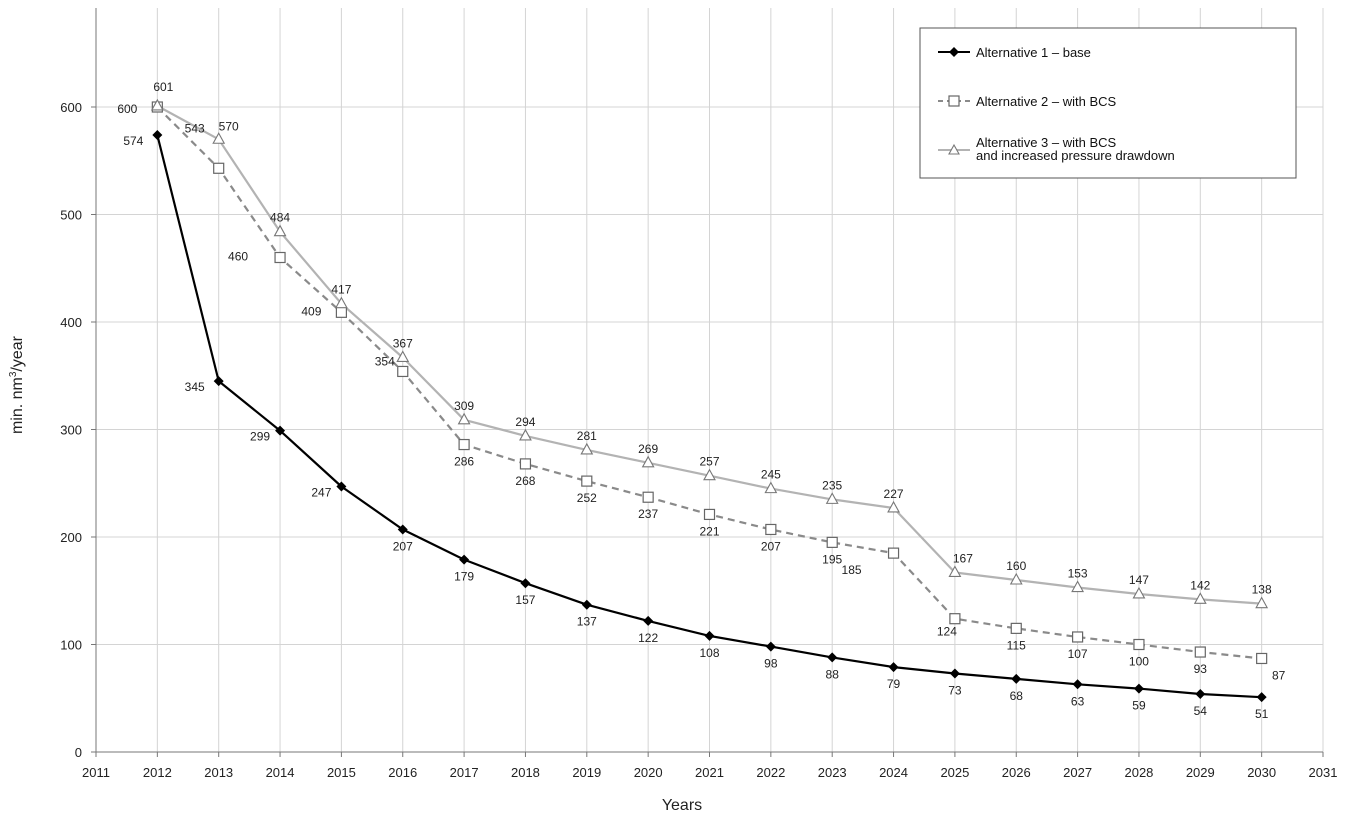  What do you see at coordinates (403, 343) in the screenshot?
I see `series-3-label-2016: 367` at bounding box center [403, 343].